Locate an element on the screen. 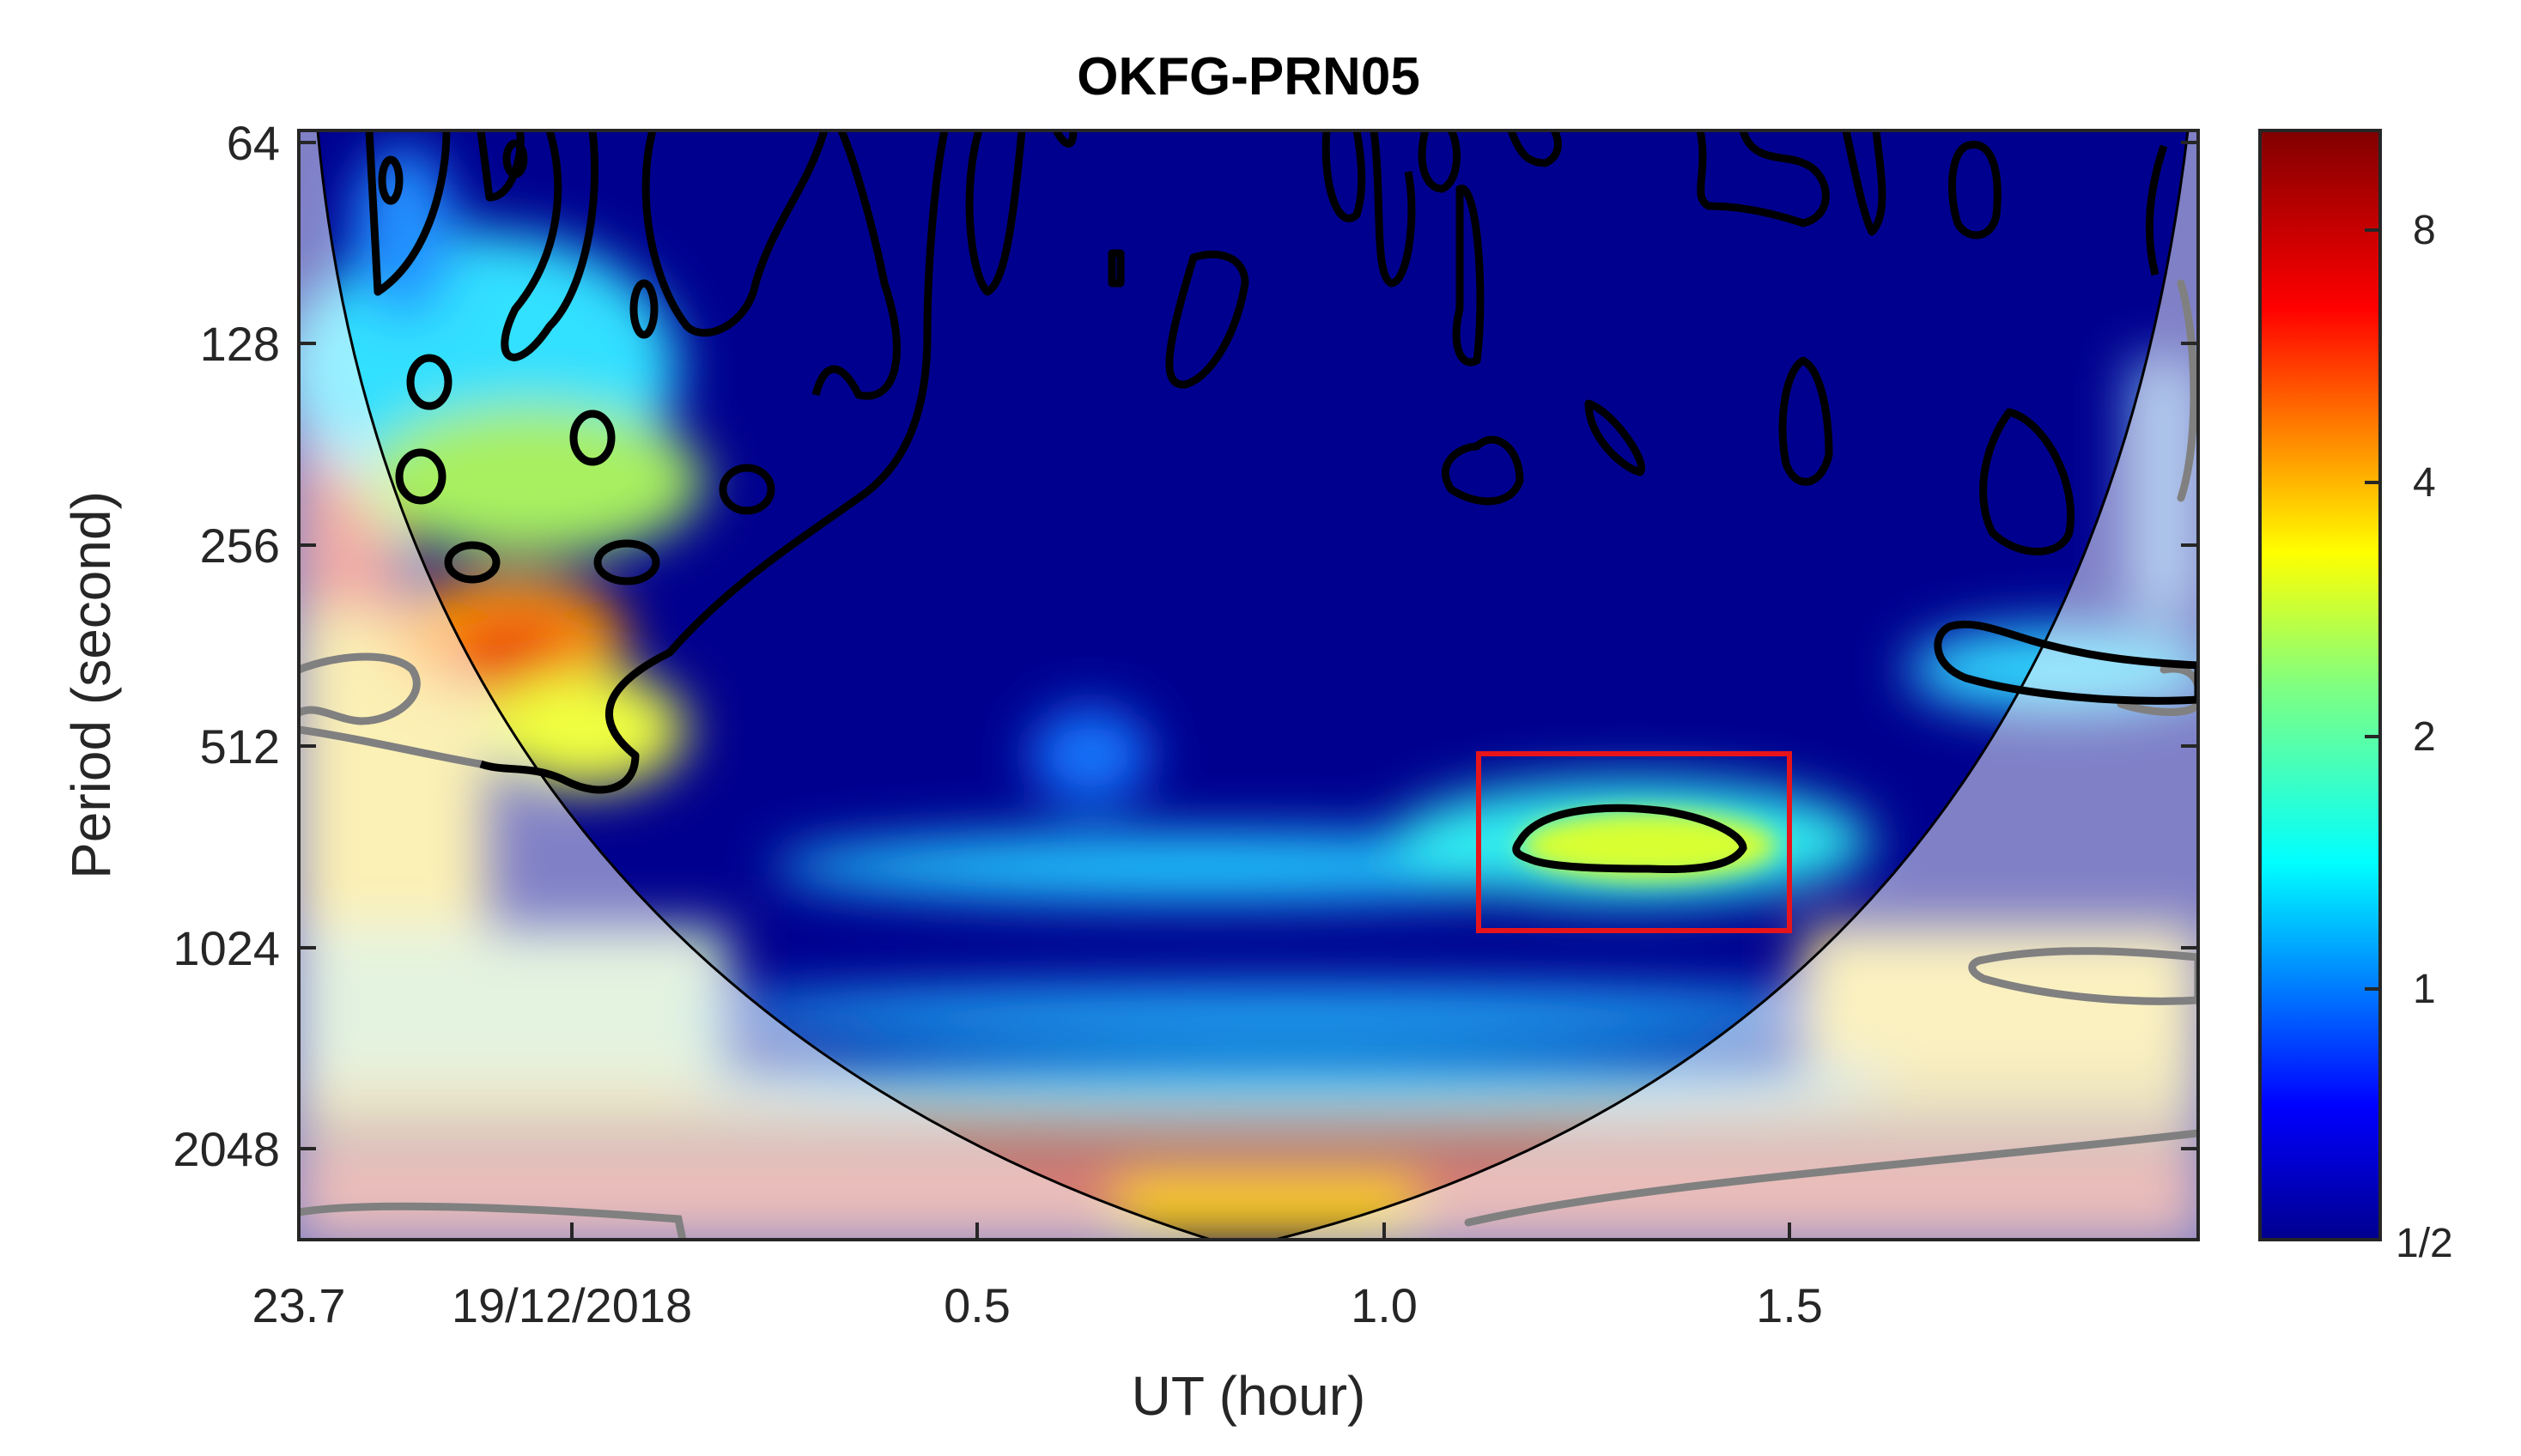  x-axis-label: UT (hour) is located at coordinates (1249, 1396).